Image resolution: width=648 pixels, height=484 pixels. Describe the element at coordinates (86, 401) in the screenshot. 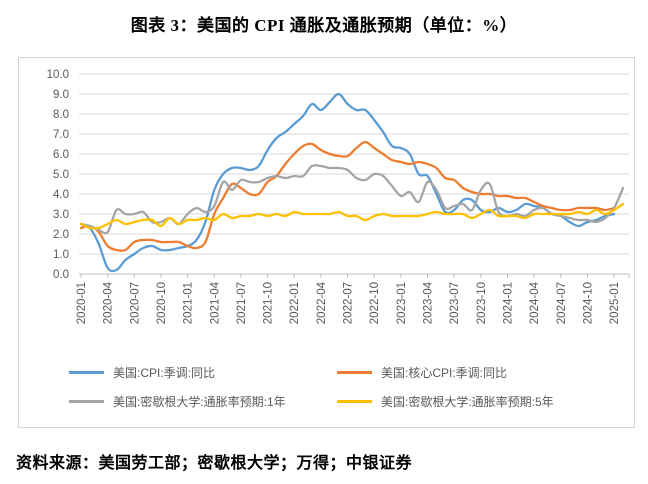

I see `michigan-1y-line-swatch` at that location.